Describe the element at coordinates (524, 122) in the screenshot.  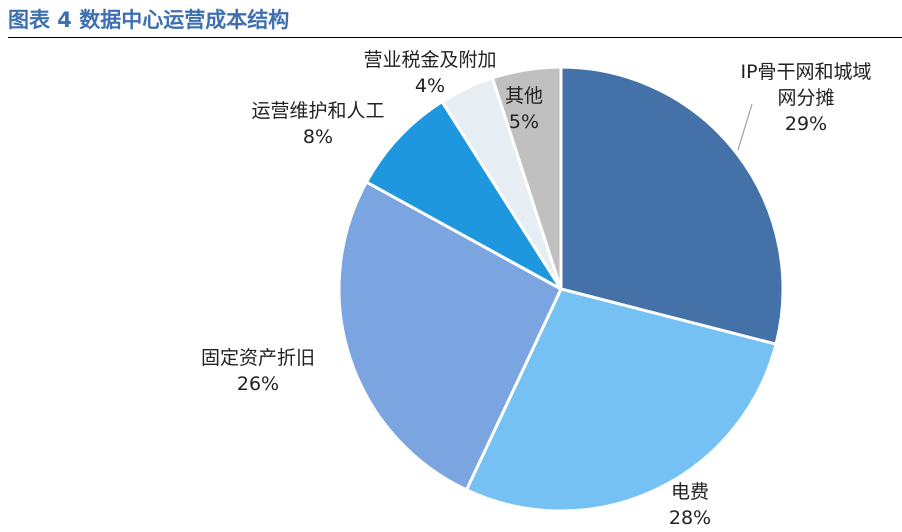
I see `slice-value-label-6: 5%` at that location.